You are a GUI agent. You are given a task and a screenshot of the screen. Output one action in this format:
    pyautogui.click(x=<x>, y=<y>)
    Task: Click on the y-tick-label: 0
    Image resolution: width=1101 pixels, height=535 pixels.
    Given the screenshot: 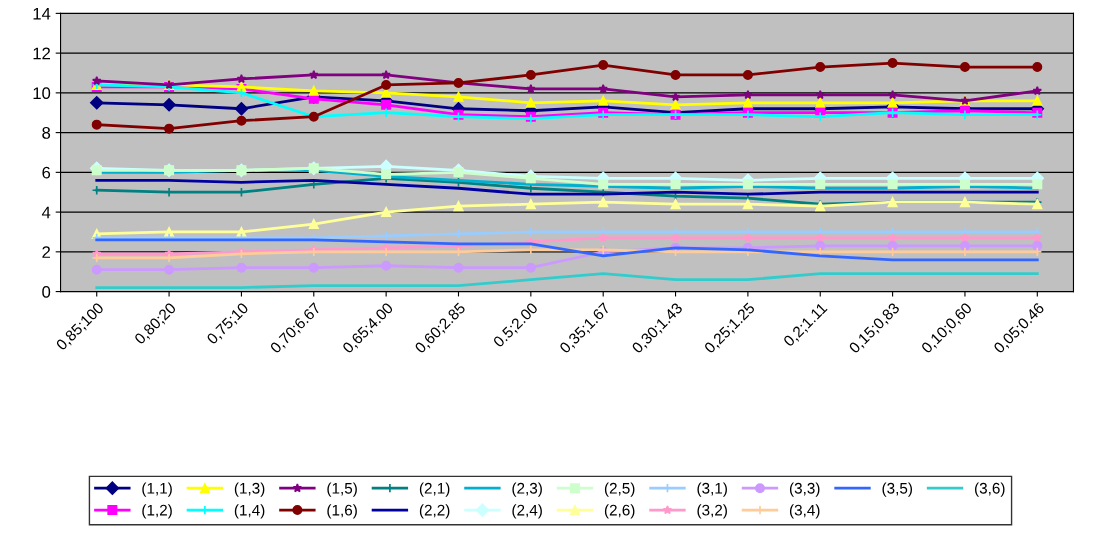 What is the action you would take?
    pyautogui.click(x=46, y=291)
    